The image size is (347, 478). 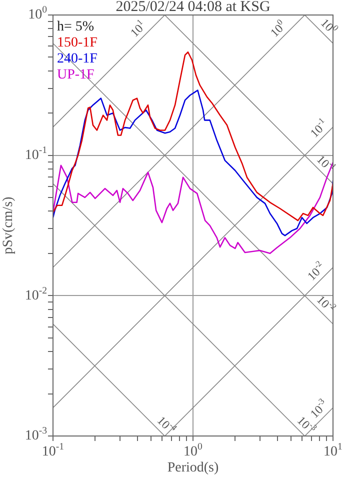 What do you see at coordinates (316, 408) in the screenshot?
I see `annotation: 10-3` at bounding box center [316, 408].